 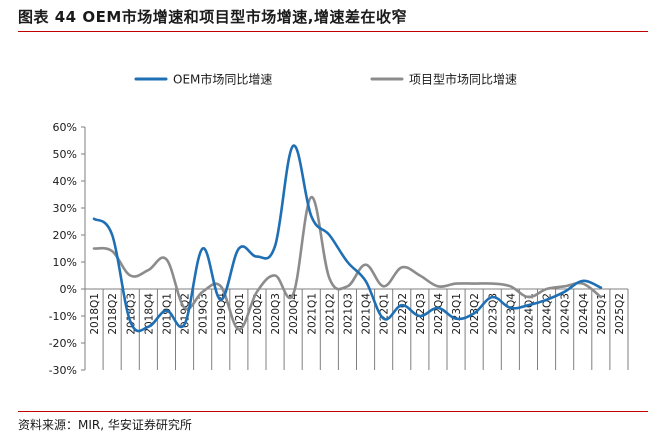 What do you see at coordinates (312, 314) in the screenshot?
I see `x-tick-label: 2021Q1` at bounding box center [312, 314].